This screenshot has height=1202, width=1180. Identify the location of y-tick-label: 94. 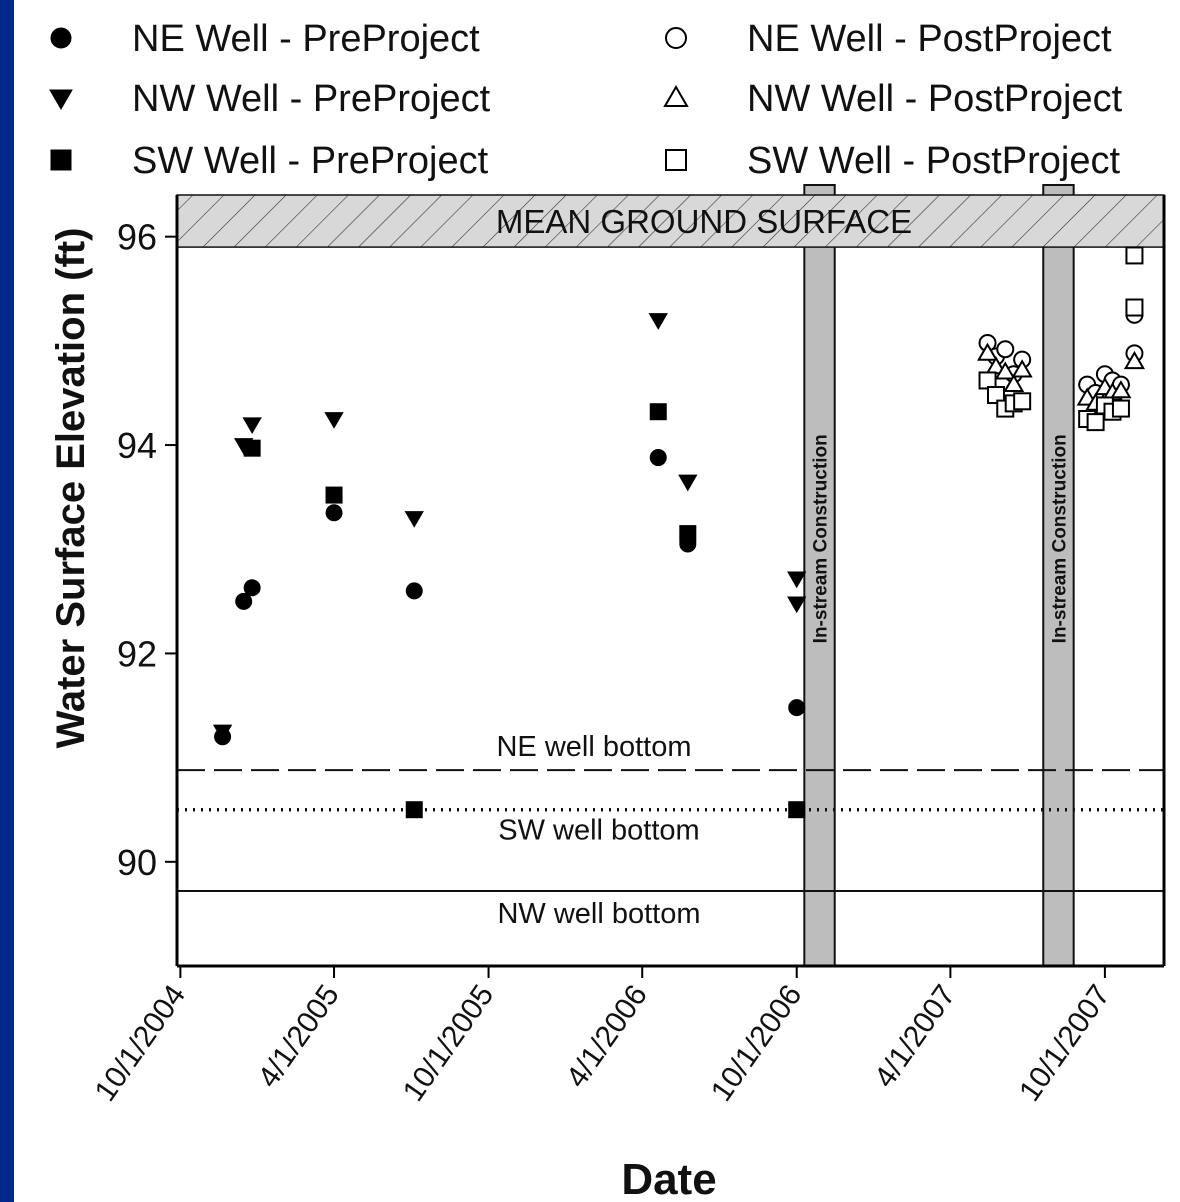
(137, 445).